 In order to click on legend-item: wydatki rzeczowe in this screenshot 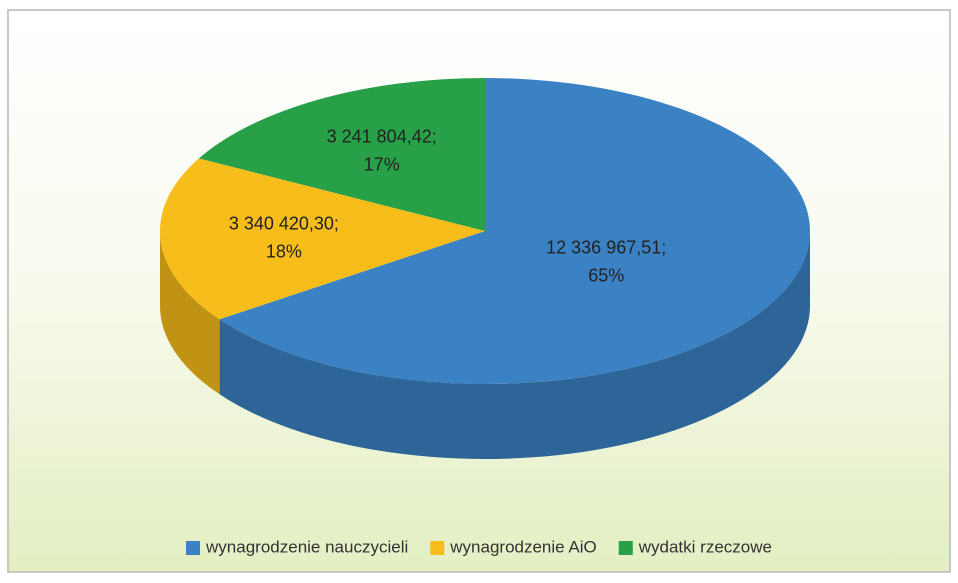, I will do `click(695, 546)`.